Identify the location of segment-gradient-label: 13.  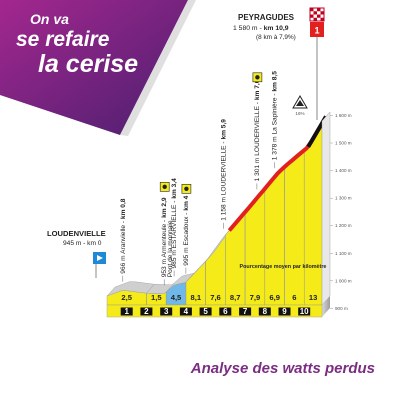
(313, 297).